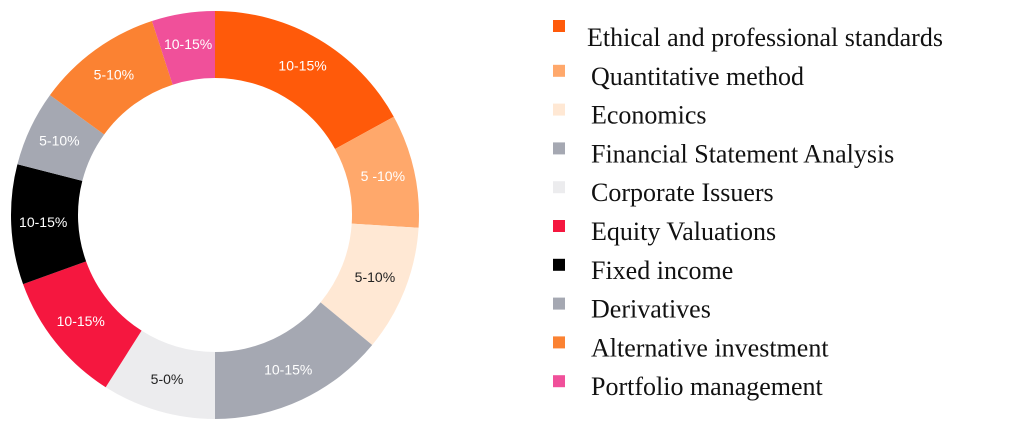 The width and height of the screenshot is (1016, 422). What do you see at coordinates (651, 309) in the screenshot?
I see `legend-label: Derivatives` at bounding box center [651, 309].